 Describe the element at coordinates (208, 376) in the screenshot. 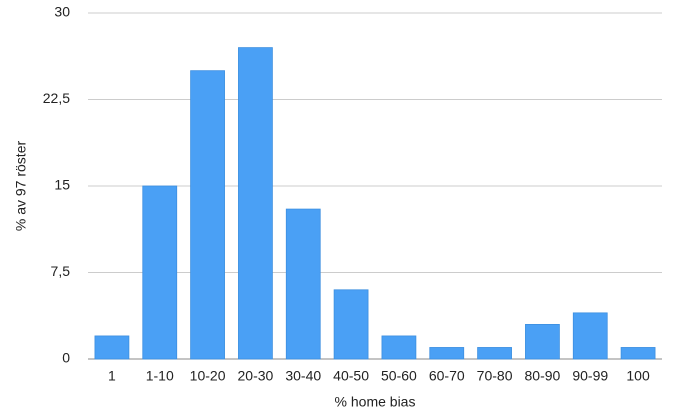

I see `x-tick-label: 10-20` at that location.